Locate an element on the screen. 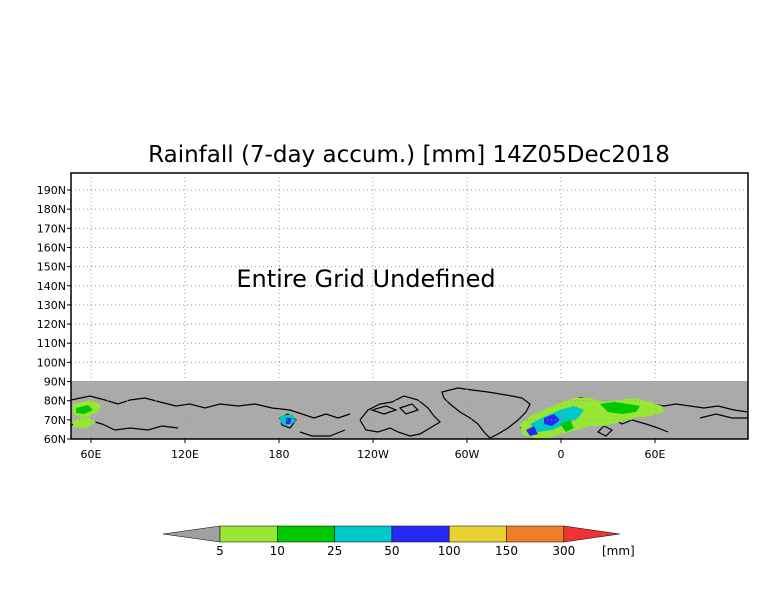  lon-tick-label: 0 is located at coordinates (561, 454).